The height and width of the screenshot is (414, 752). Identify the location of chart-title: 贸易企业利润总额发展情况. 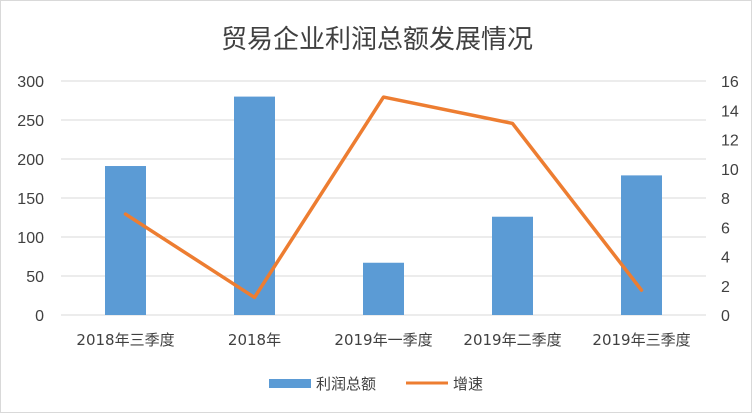
(377, 40).